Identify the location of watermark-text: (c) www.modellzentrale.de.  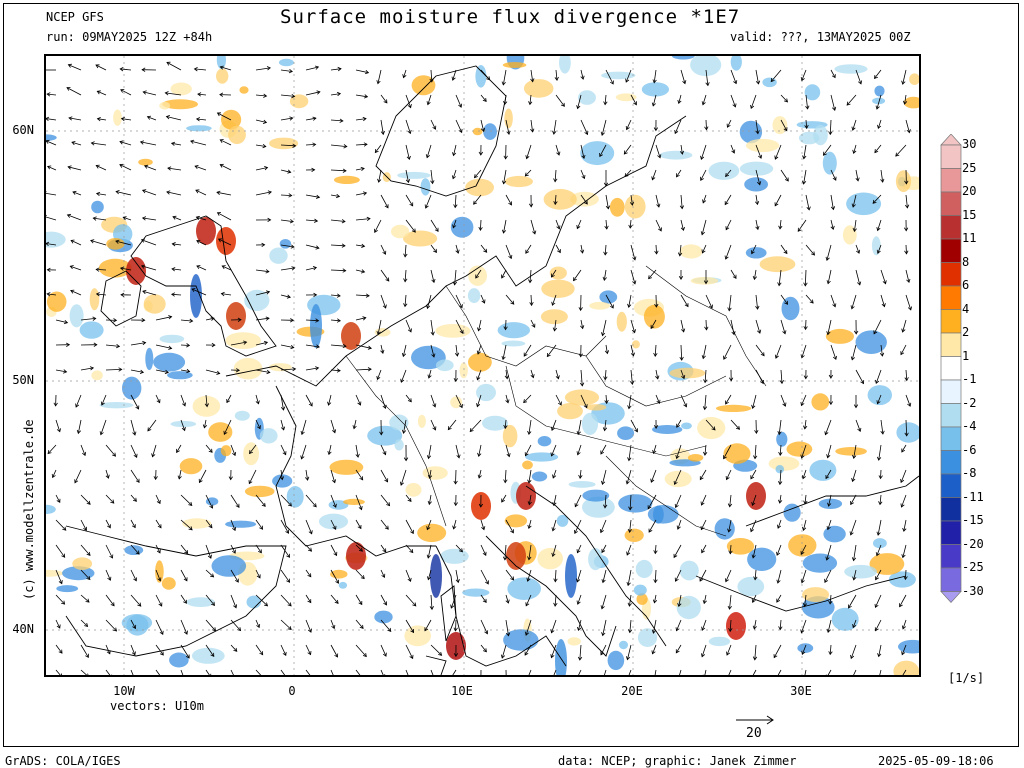
(29, 509).